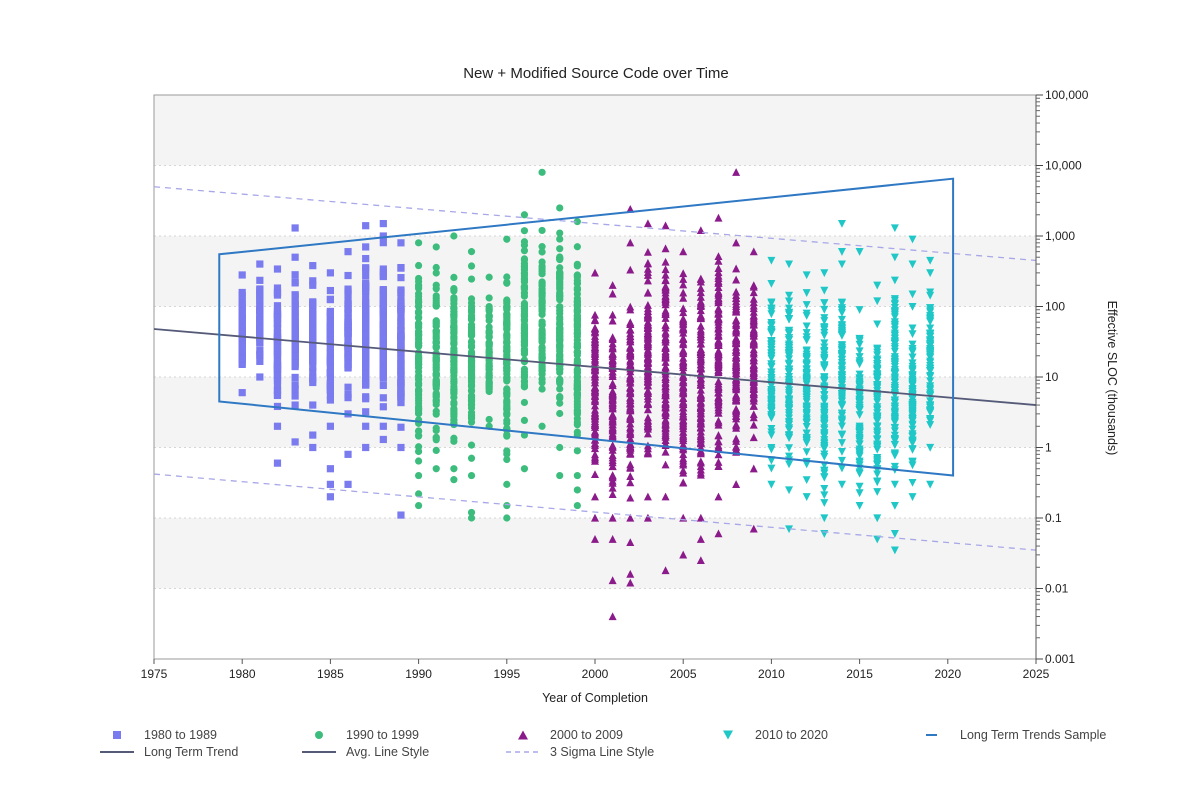  What do you see at coordinates (564, 735) in the screenshot?
I see `legend-item: 2000 to 2009` at bounding box center [564, 735].